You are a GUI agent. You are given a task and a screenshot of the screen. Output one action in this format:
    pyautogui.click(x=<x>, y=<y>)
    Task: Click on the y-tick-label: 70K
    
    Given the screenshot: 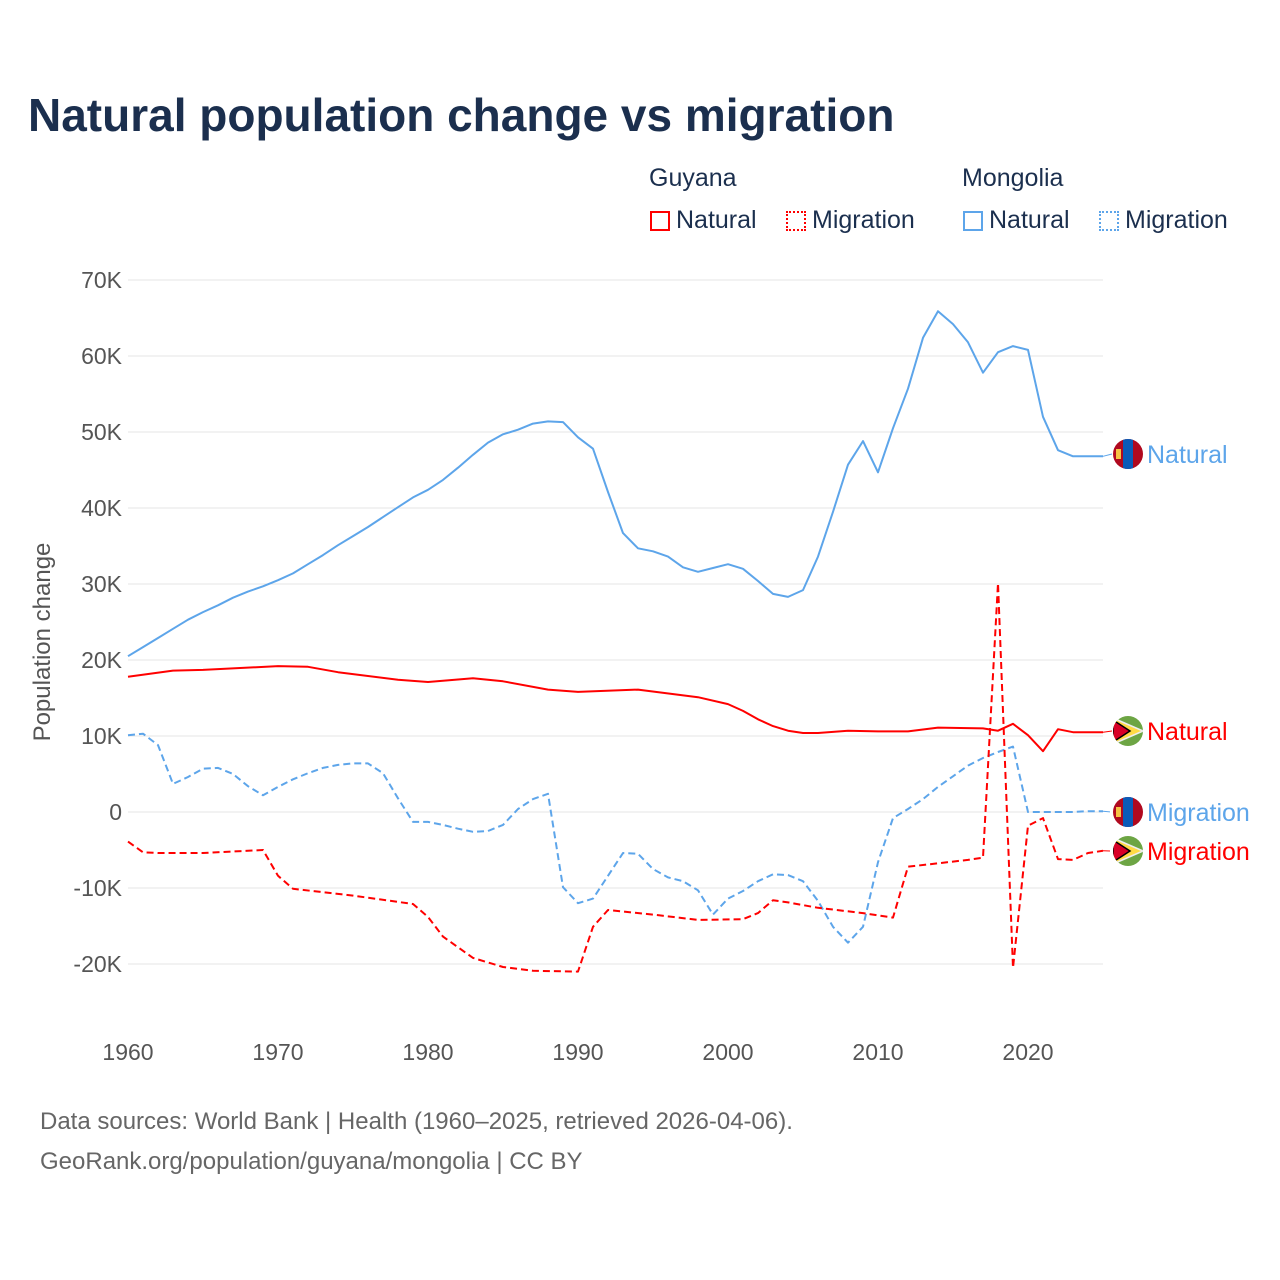 What is the action you would take?
    pyautogui.click(x=102, y=280)
    